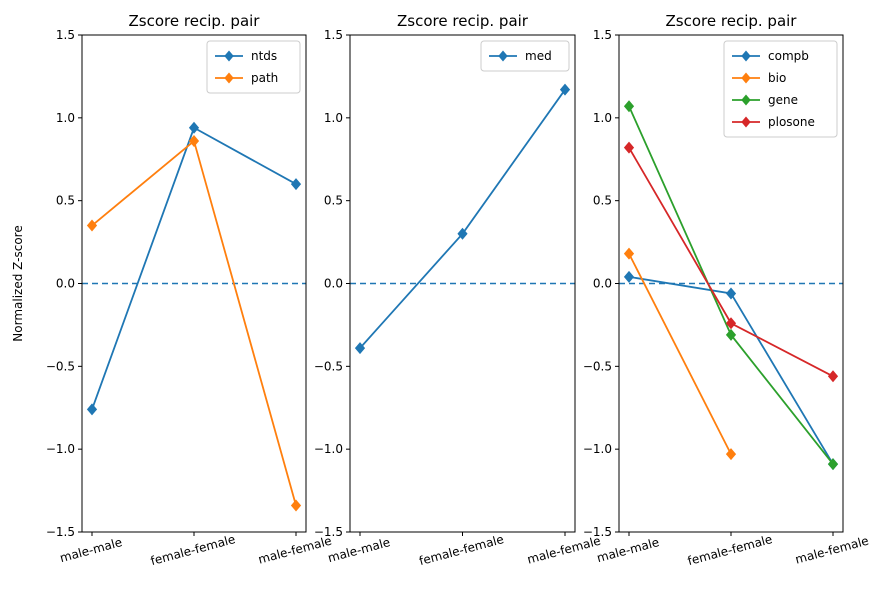  What do you see at coordinates (229, 78) in the screenshot?
I see `legend-marker-path` at bounding box center [229, 78].